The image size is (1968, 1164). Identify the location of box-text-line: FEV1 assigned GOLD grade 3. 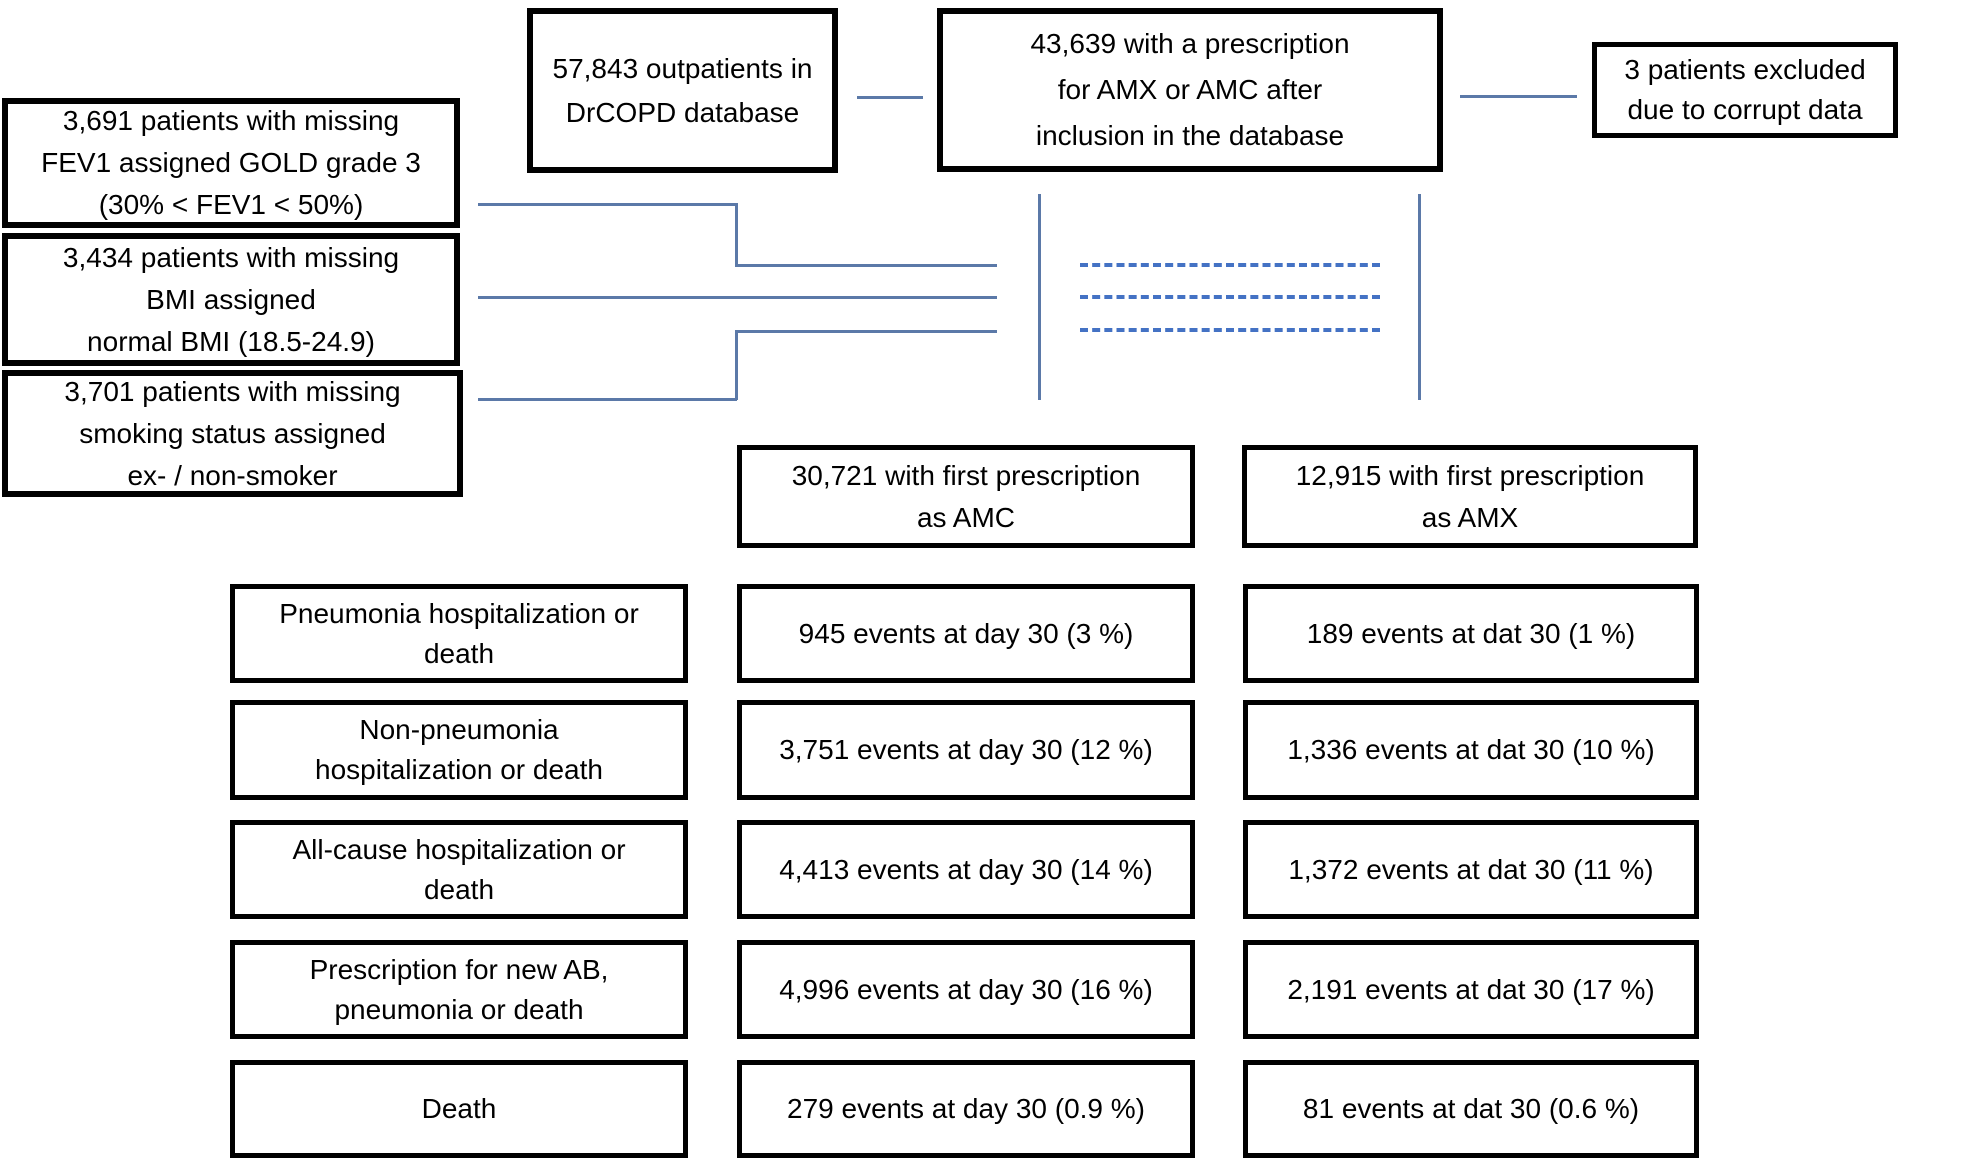
(231, 162).